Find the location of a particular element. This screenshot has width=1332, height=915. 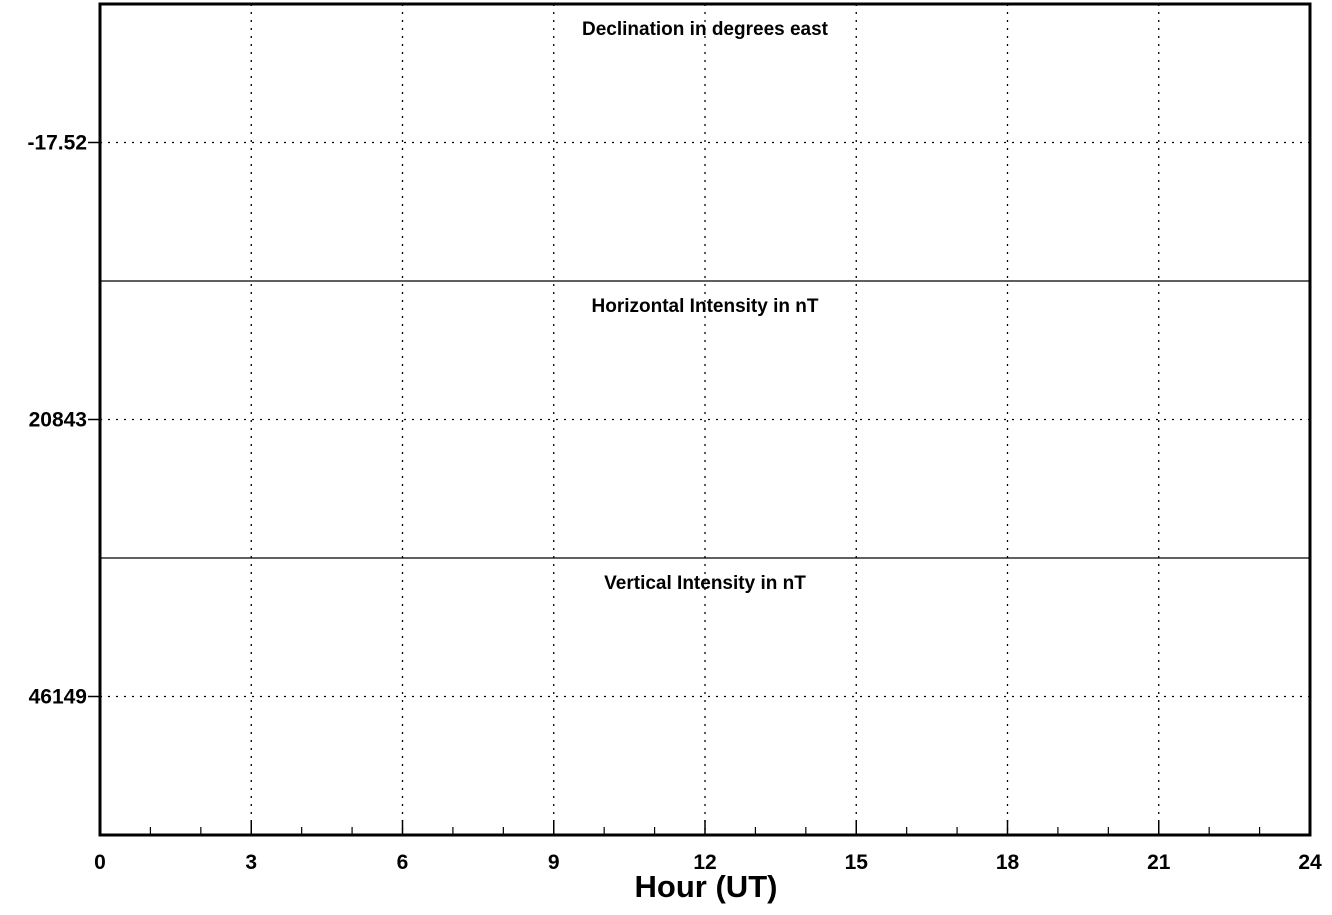

x-axis-title: Hour (UT) is located at coordinates (706, 886).